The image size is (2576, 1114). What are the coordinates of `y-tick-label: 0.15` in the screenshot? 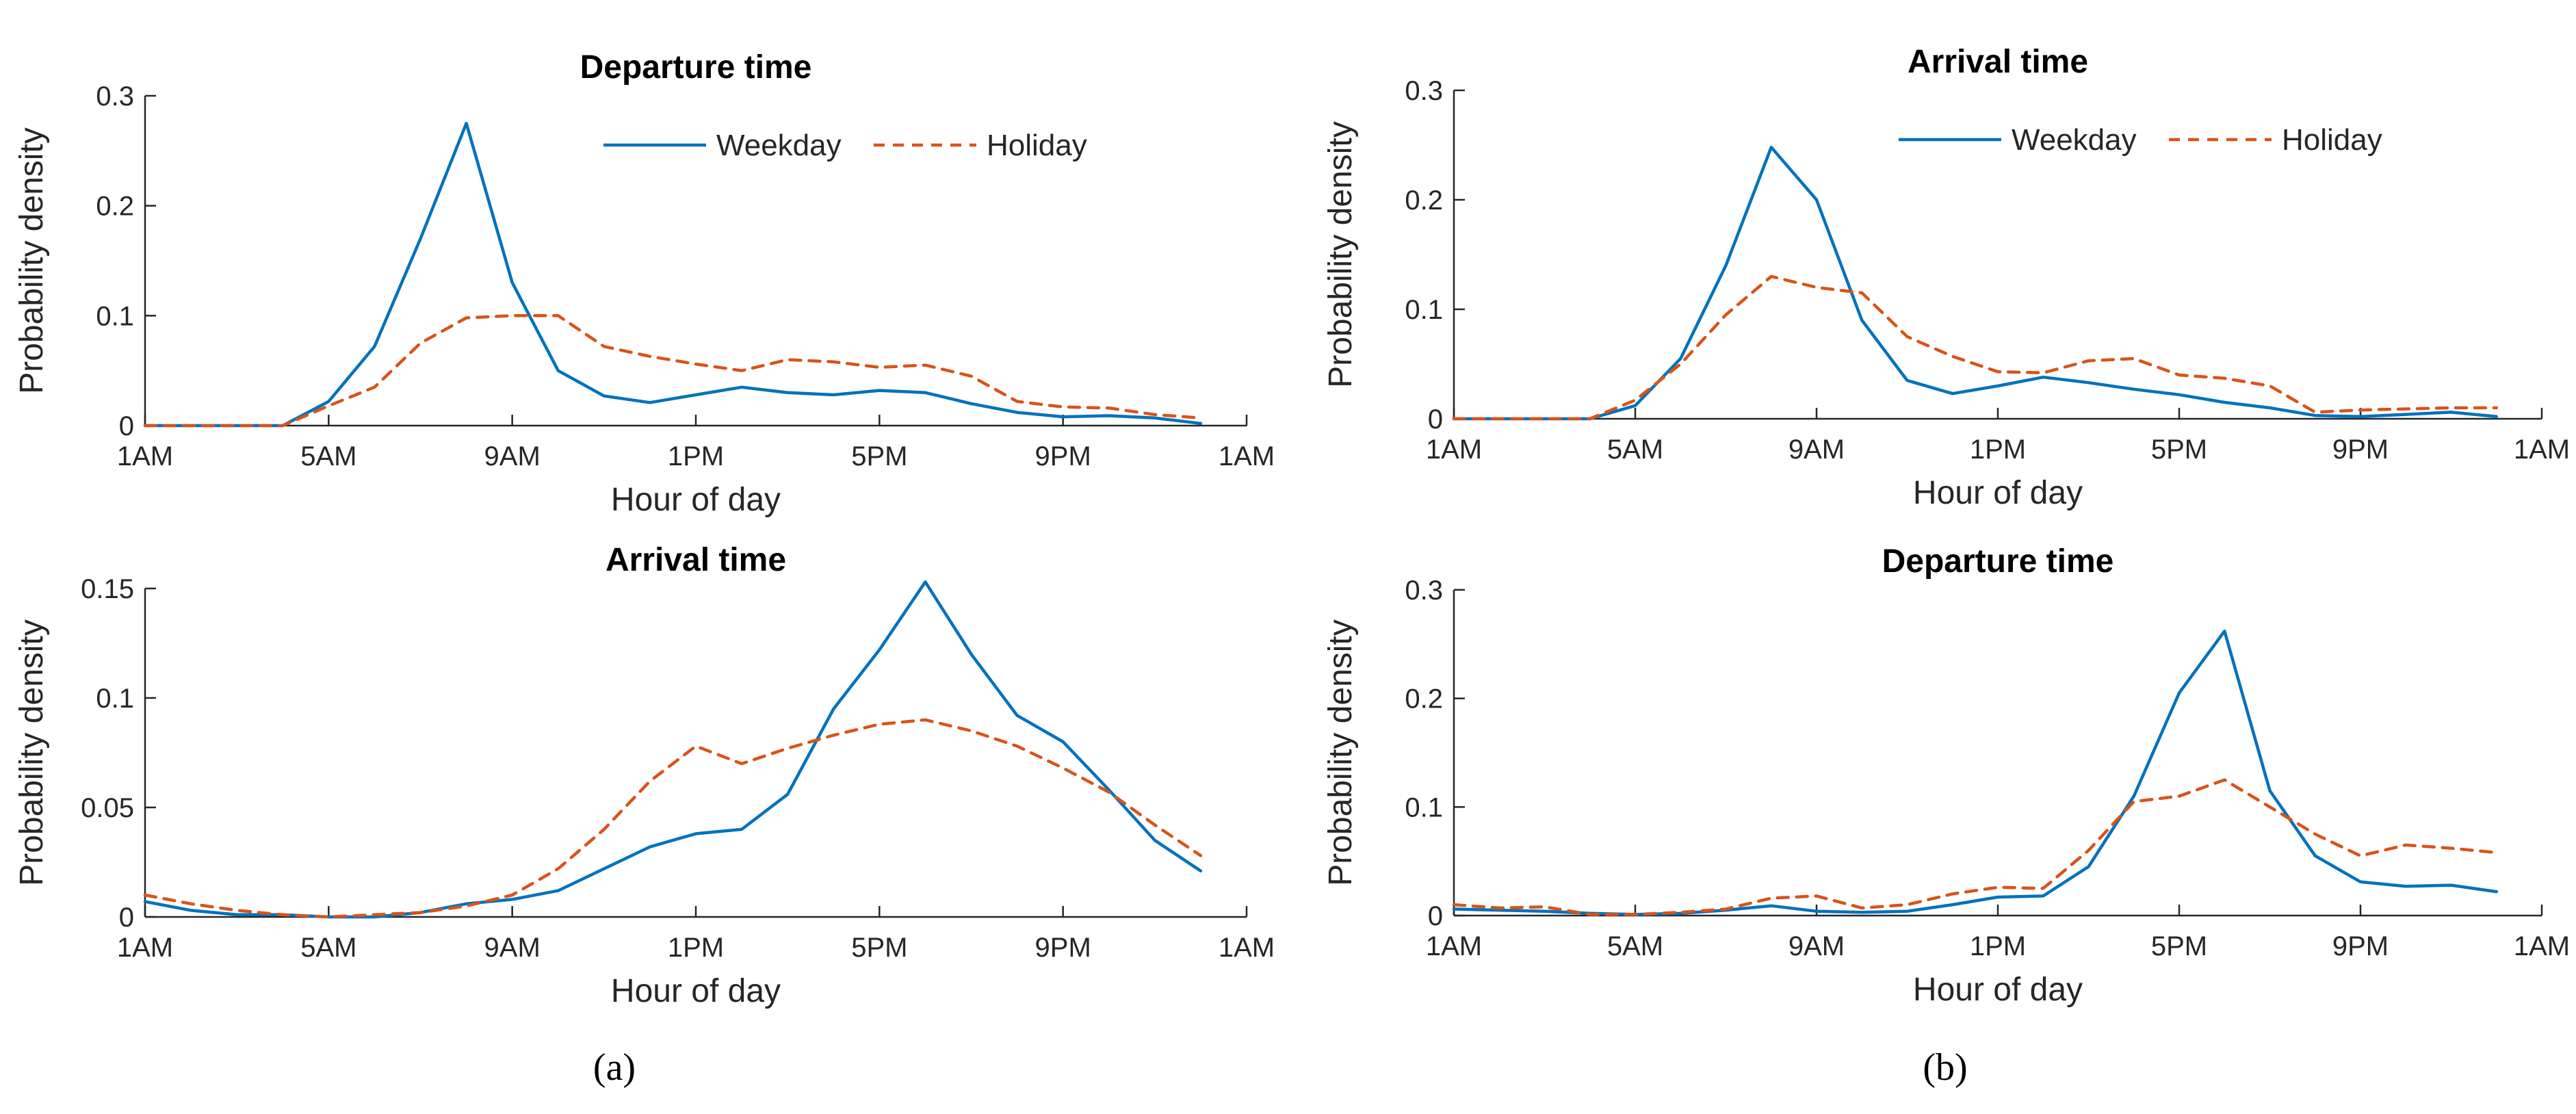 It's located at (107, 589).